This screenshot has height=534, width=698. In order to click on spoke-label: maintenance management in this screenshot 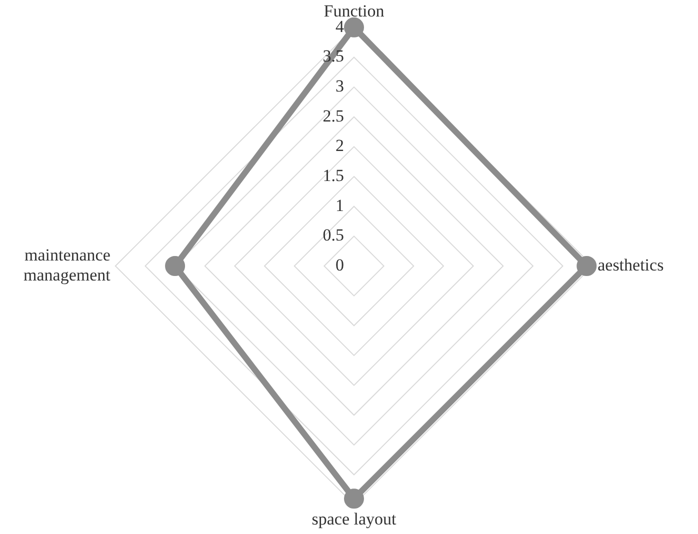, I will do `click(67, 265)`.